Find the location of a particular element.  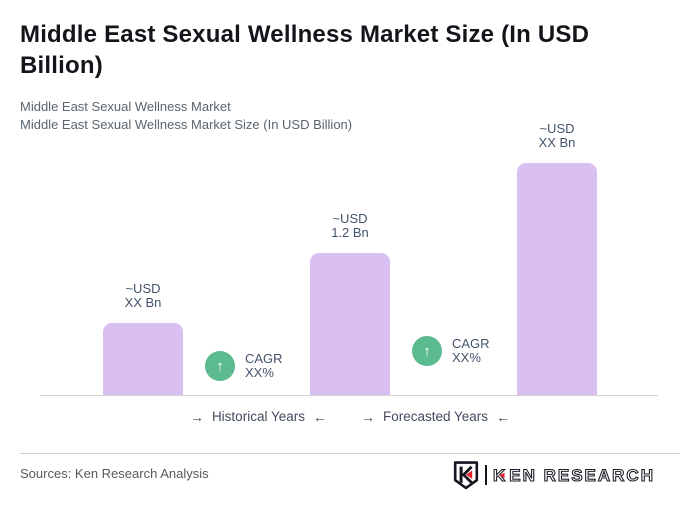

logo-brand-text: K ◄ EN RESEARCH is located at coordinates (573, 475).